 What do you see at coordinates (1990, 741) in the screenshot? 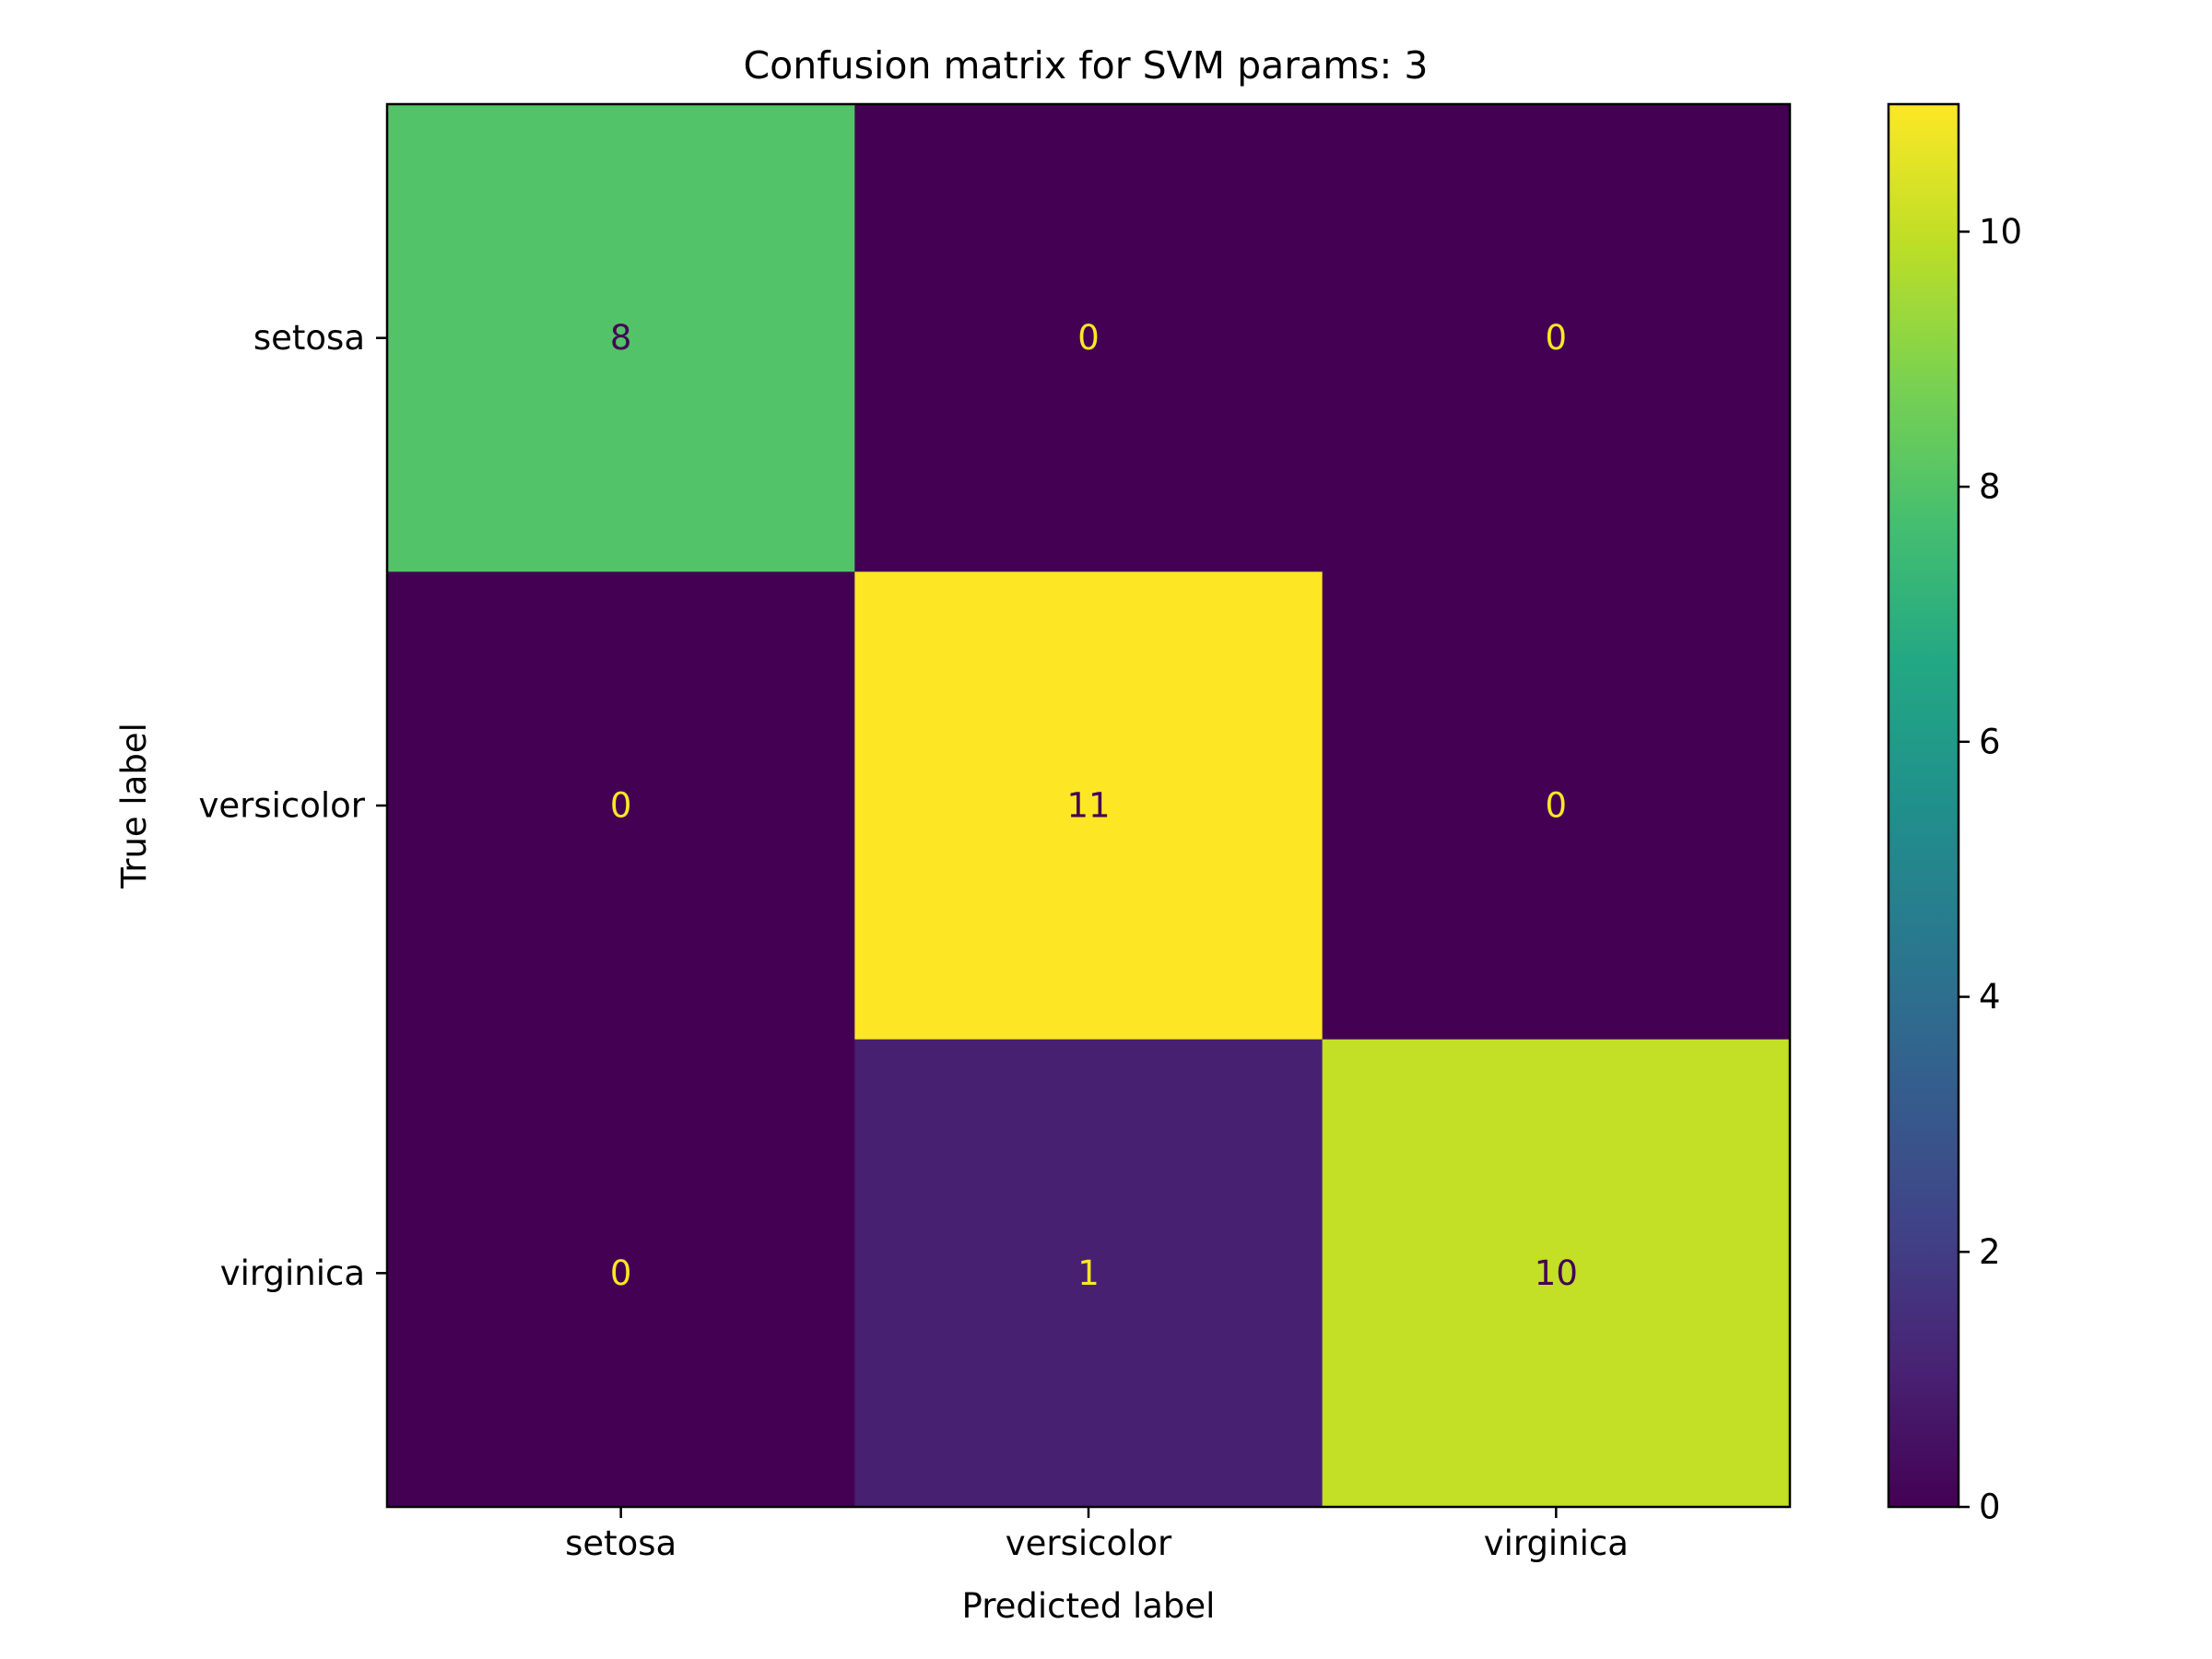
I see `colorbar-tick-label: 6` at bounding box center [1990, 741].